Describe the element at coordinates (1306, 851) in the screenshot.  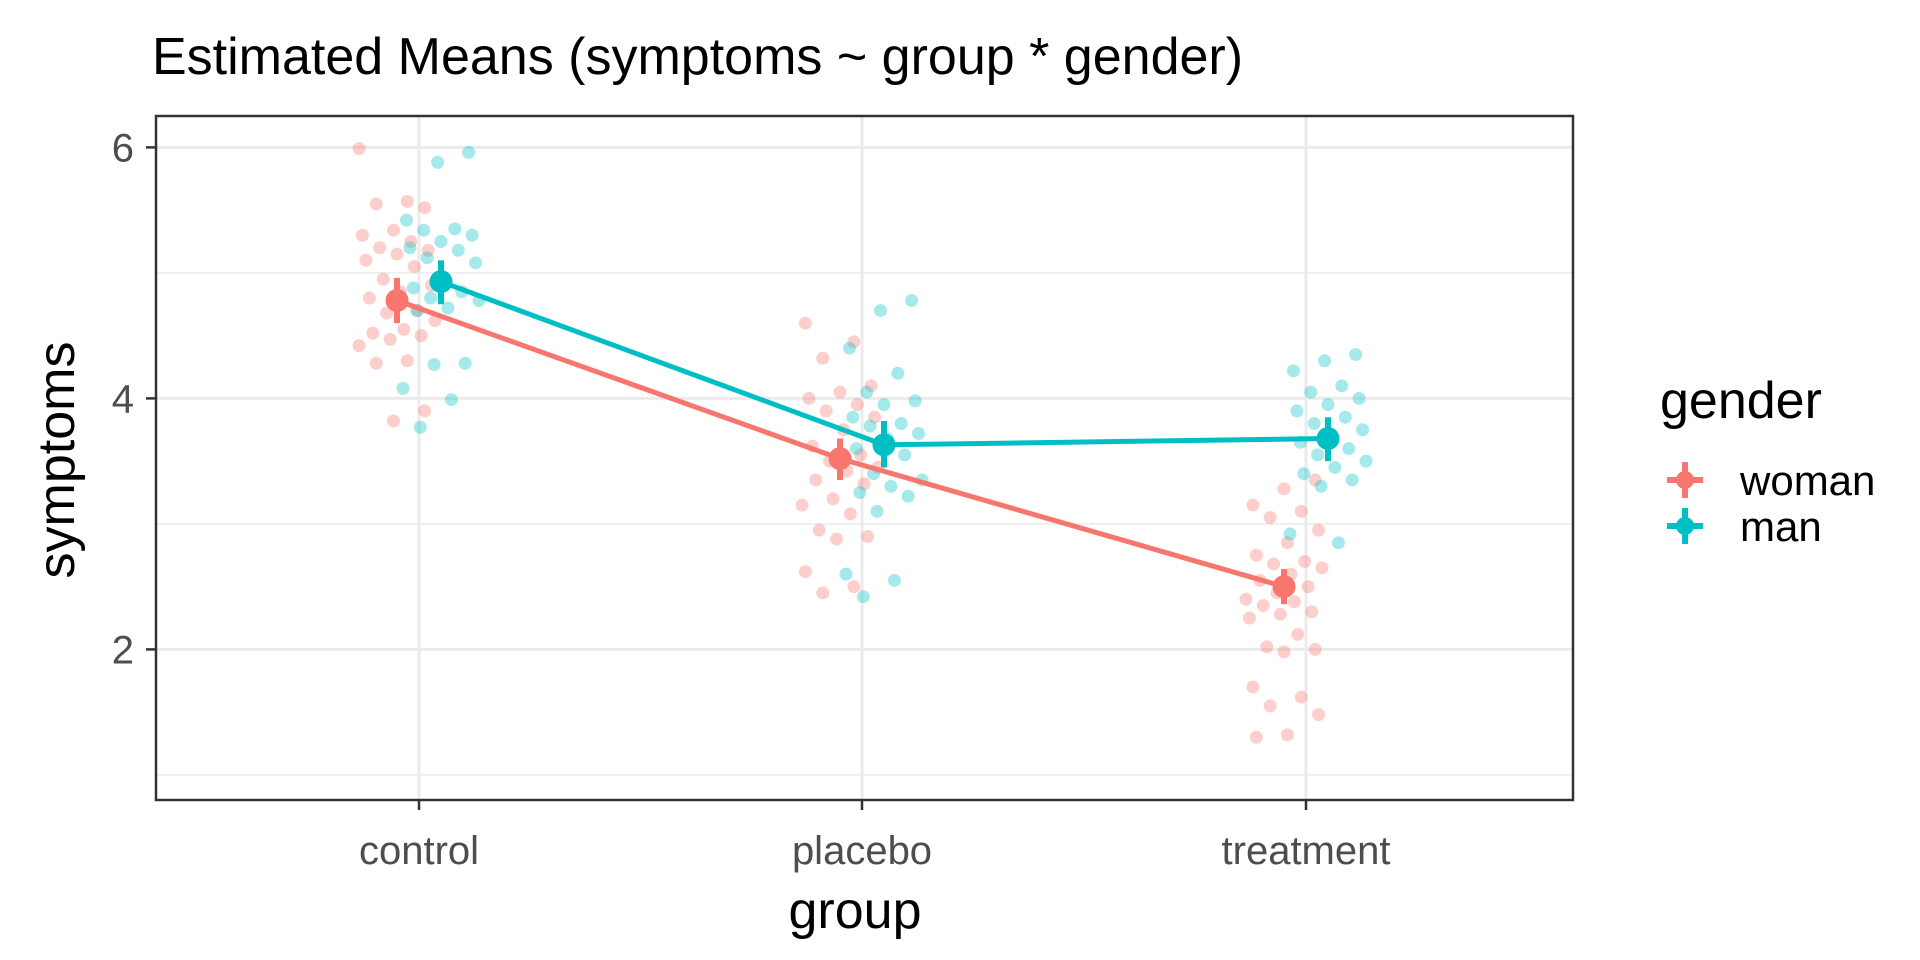
I see `x-tick-label: treatment` at that location.